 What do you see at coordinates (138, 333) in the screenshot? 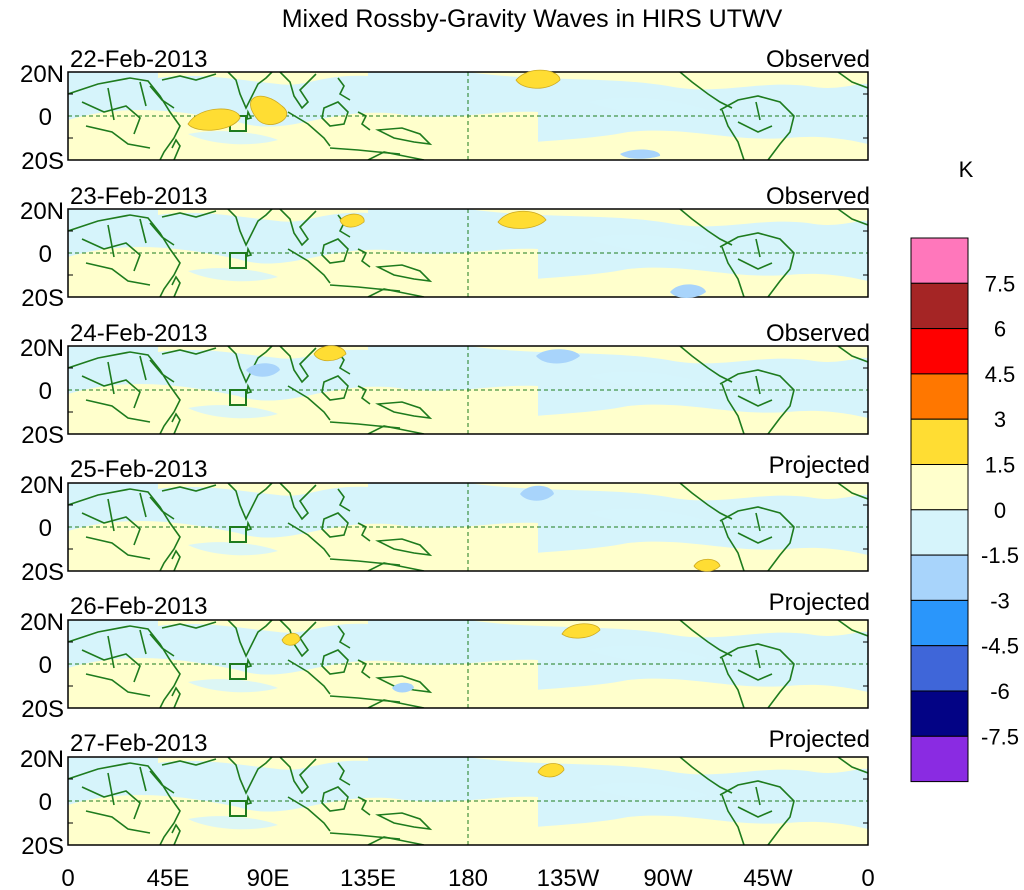
I see `panel-date-3: 24-Feb-2013` at bounding box center [138, 333].